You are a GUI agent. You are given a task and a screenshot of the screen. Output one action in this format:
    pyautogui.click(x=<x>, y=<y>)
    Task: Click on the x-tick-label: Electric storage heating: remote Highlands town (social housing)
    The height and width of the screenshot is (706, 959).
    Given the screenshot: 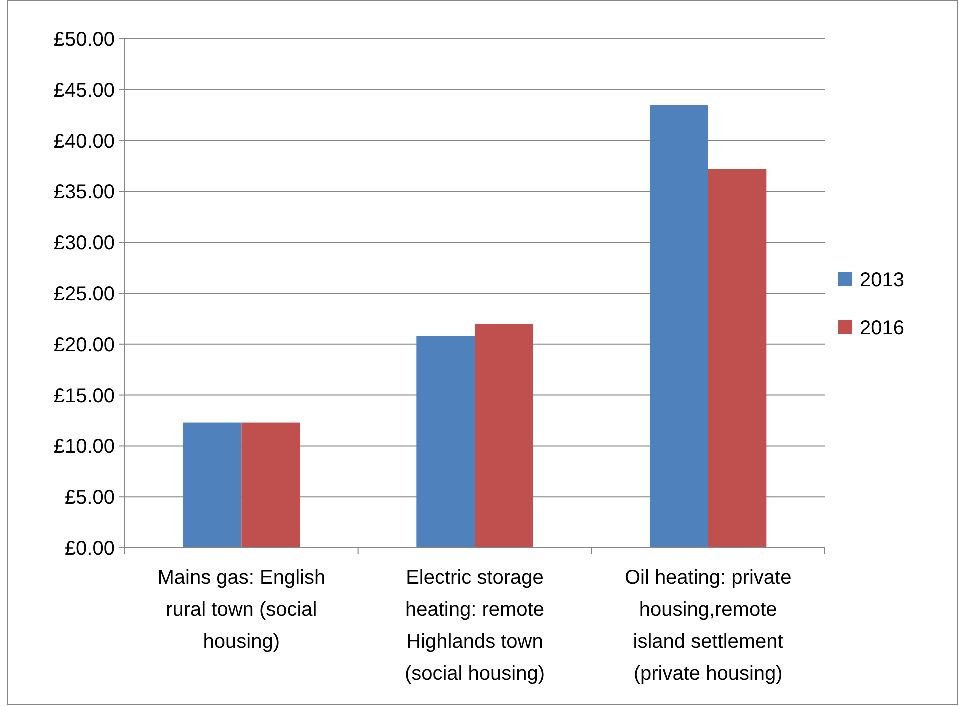 What is the action you would take?
    pyautogui.click(x=475, y=626)
    